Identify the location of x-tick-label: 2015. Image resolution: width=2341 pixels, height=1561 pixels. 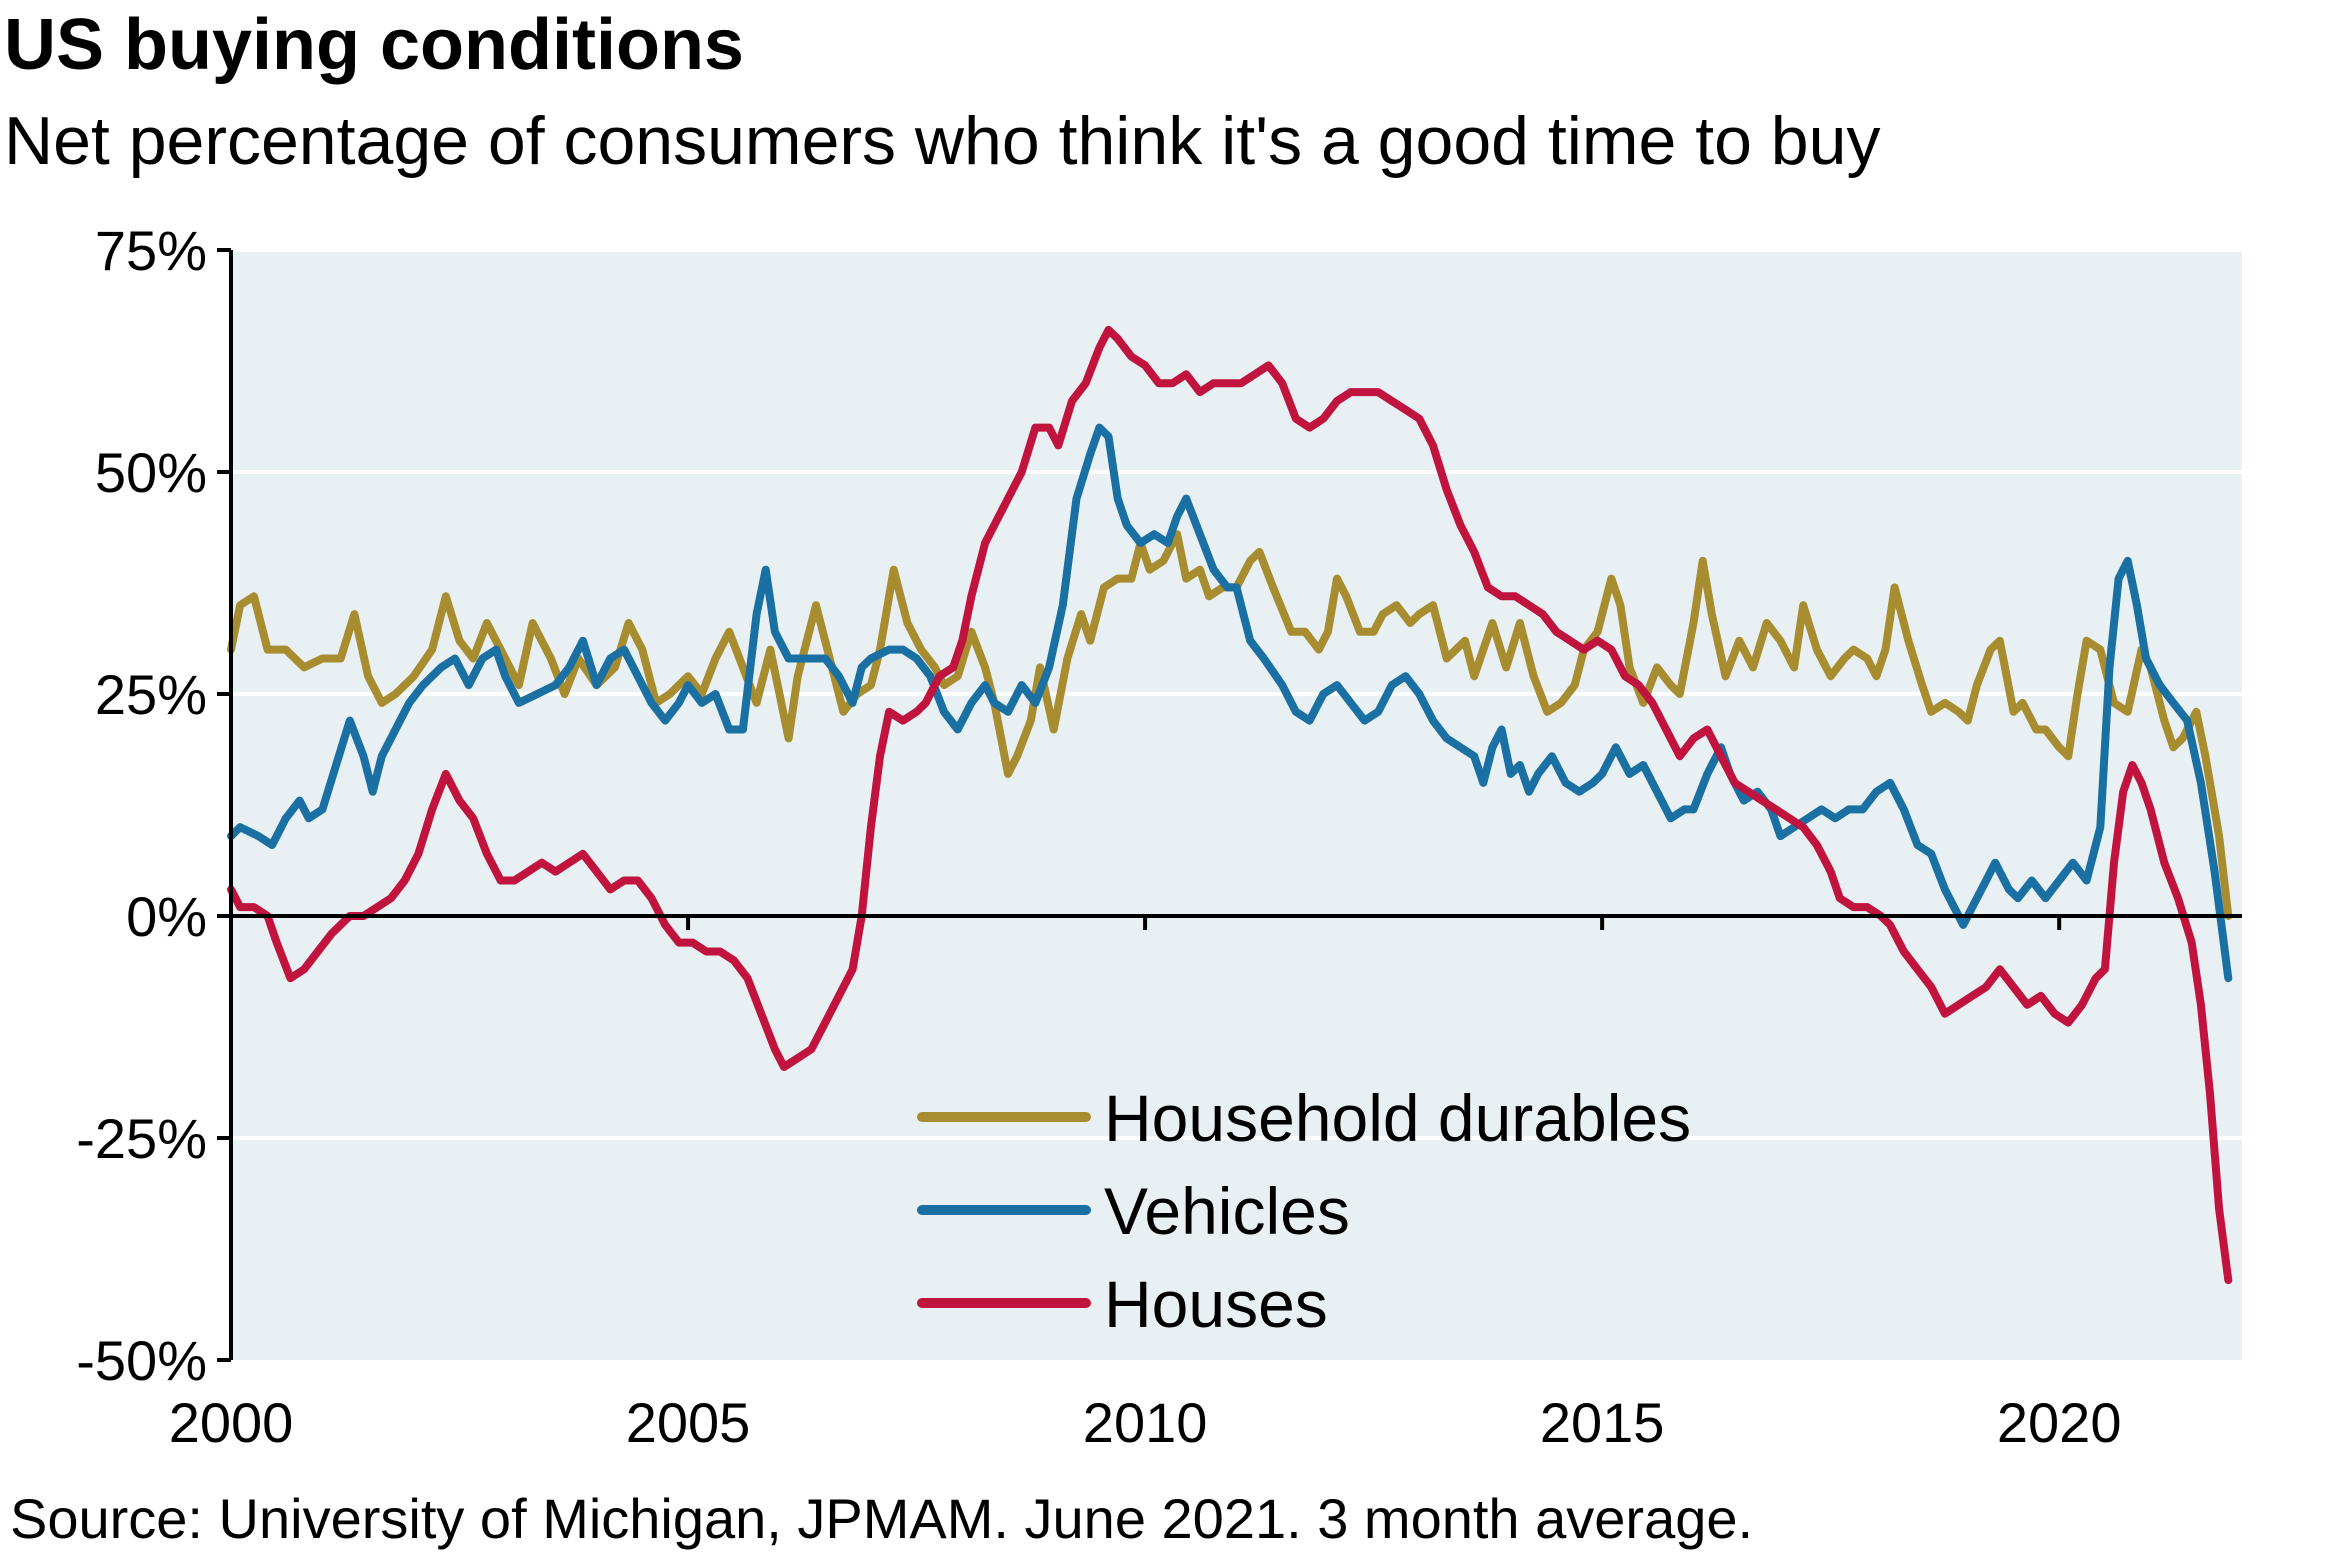
(1602, 1422).